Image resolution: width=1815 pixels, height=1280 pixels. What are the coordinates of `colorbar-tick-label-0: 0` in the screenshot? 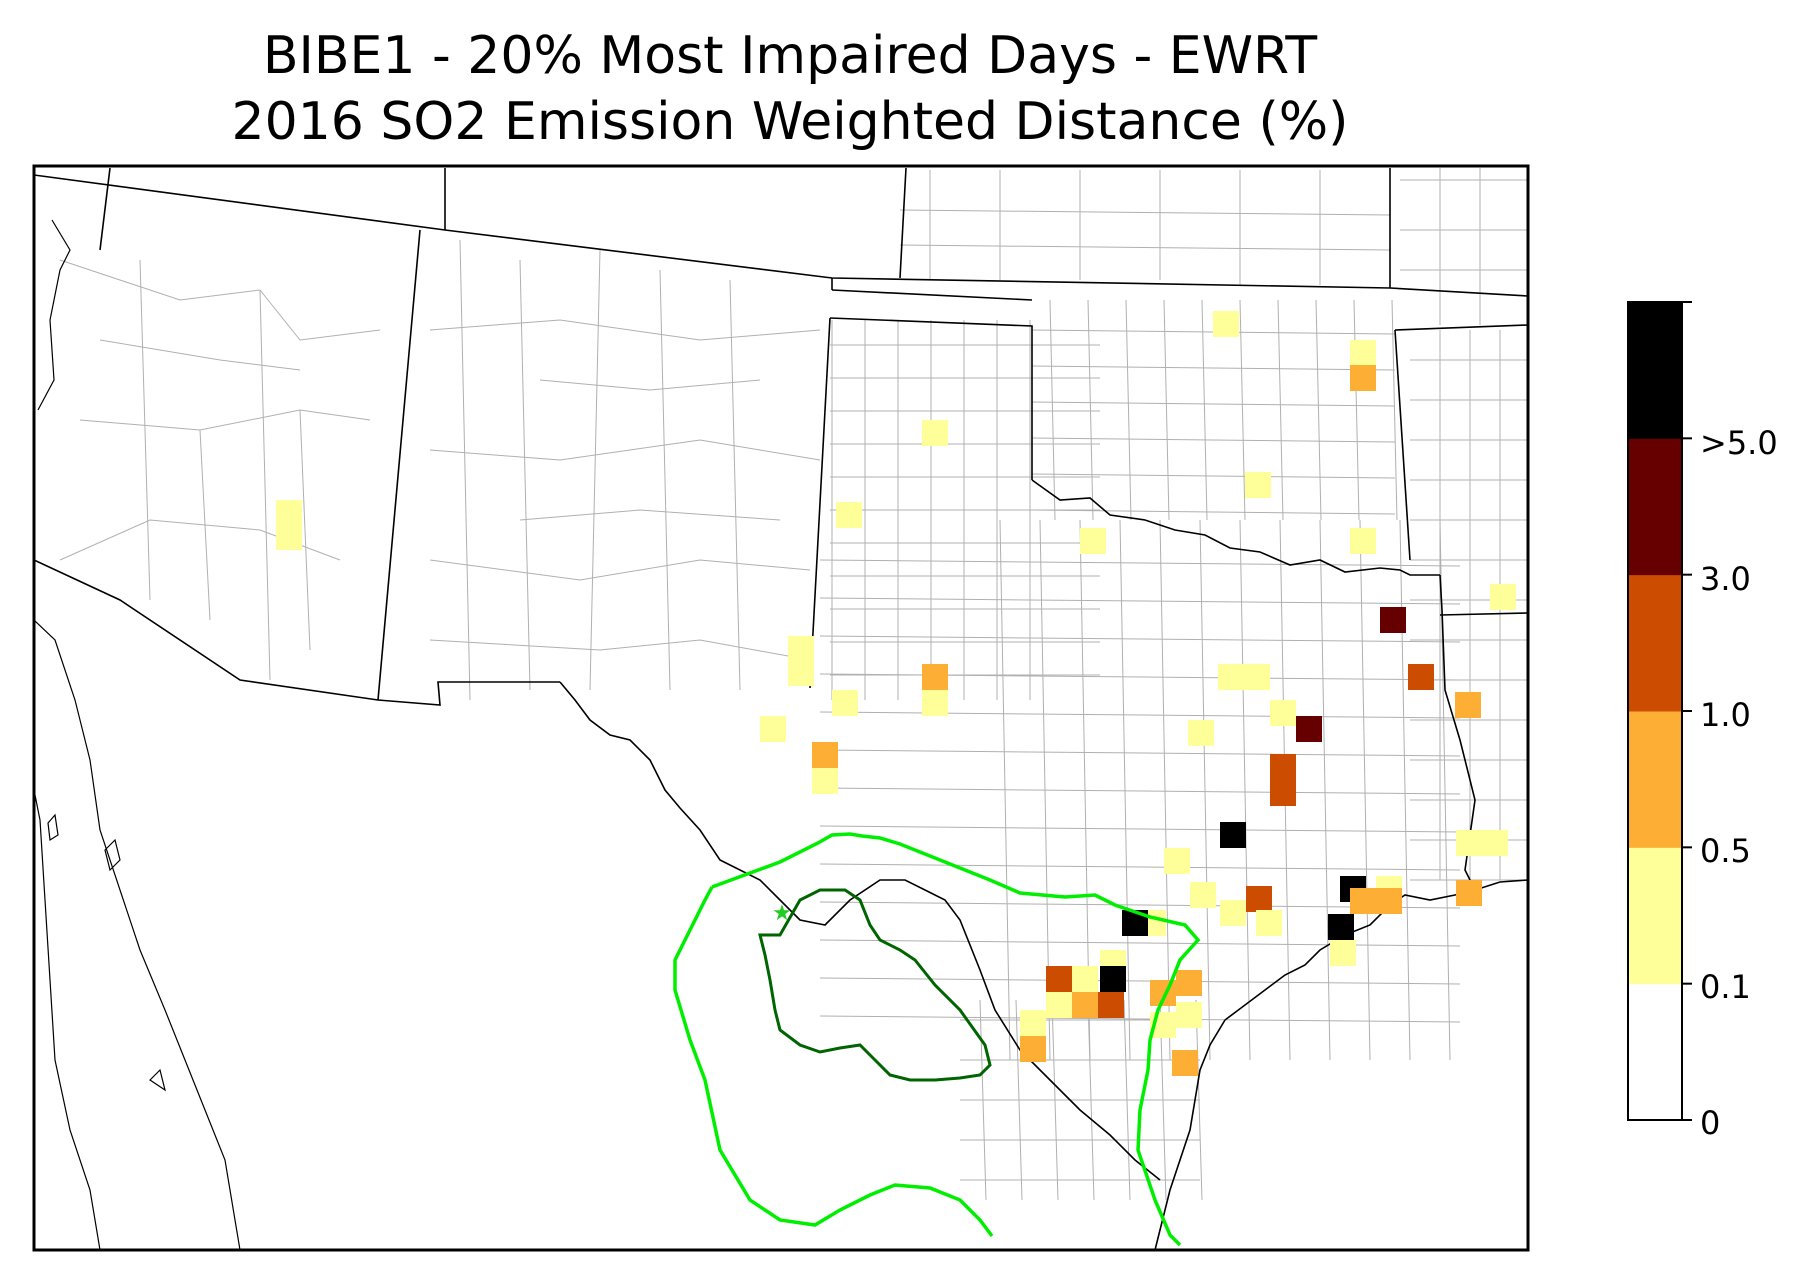 It's located at (1710, 1123).